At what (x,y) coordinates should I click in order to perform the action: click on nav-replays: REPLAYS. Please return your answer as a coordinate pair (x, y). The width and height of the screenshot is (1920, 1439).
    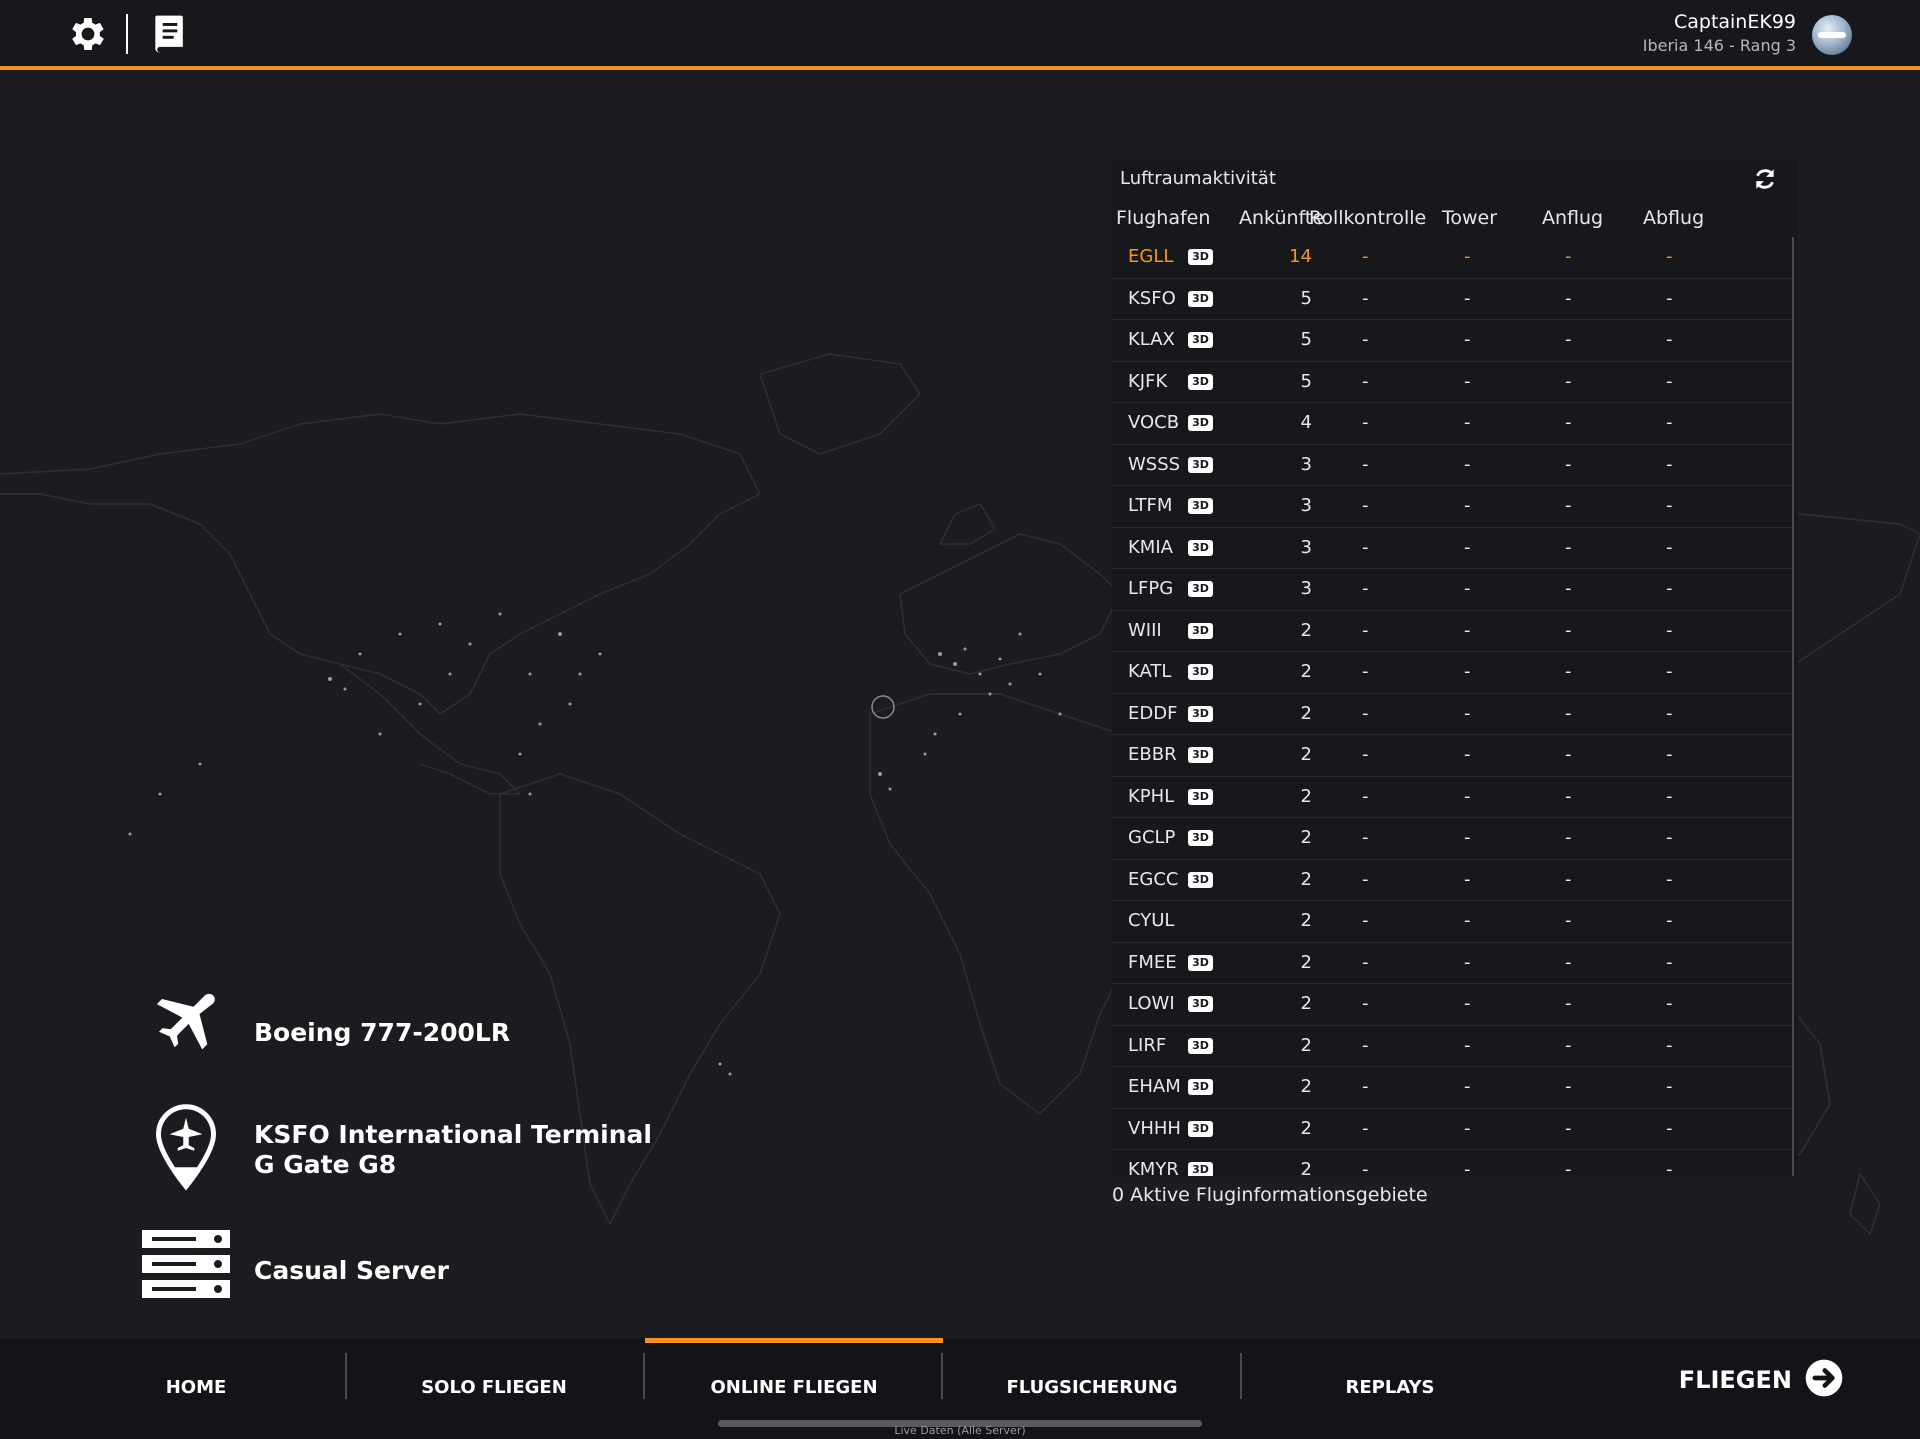
    Looking at the image, I should click on (1390, 1387).